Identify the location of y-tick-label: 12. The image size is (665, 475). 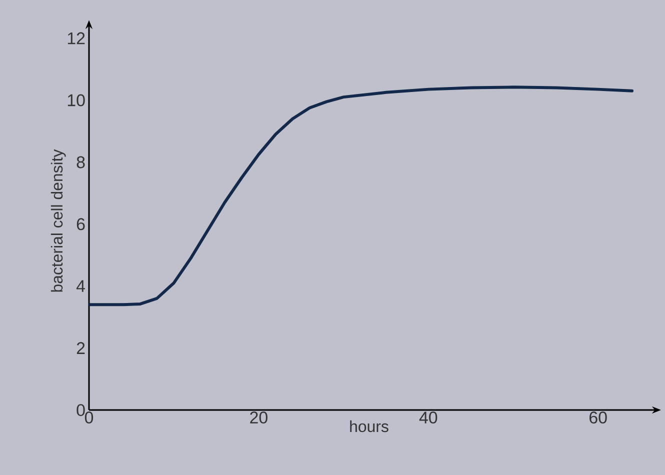
(76, 38).